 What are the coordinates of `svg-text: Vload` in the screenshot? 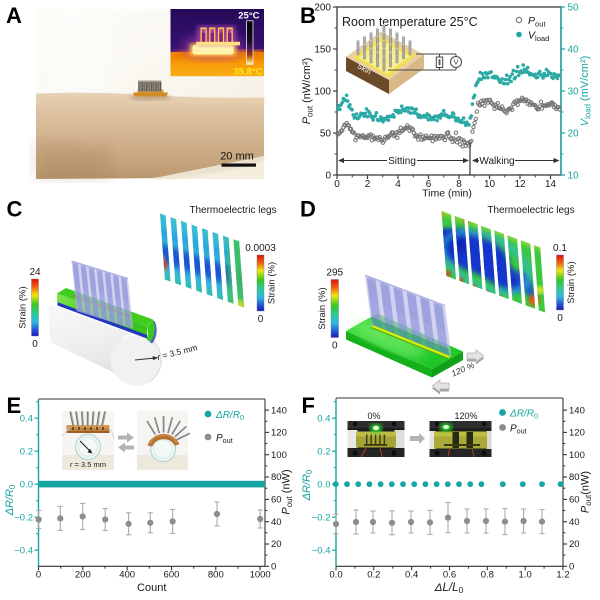 It's located at (538, 36).